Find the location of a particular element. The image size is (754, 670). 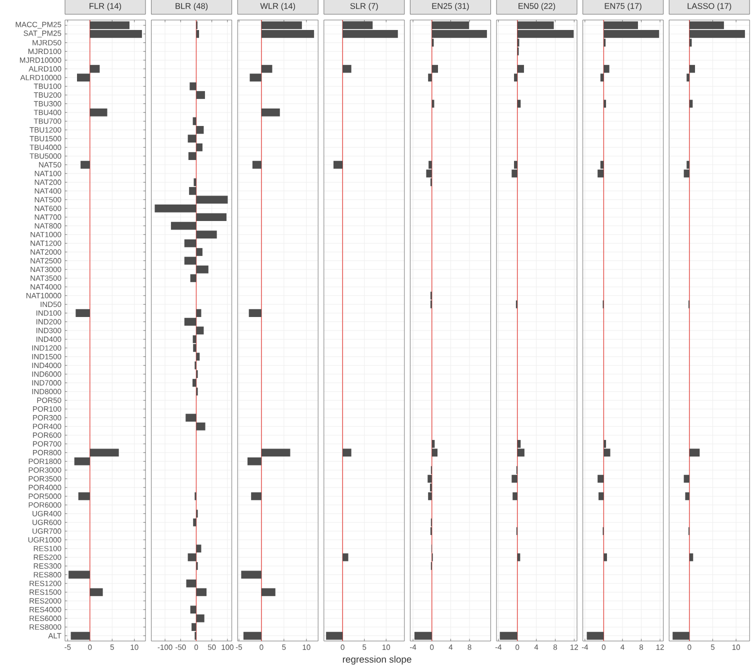

chart-title: EN50 (22) is located at coordinates (537, 6).